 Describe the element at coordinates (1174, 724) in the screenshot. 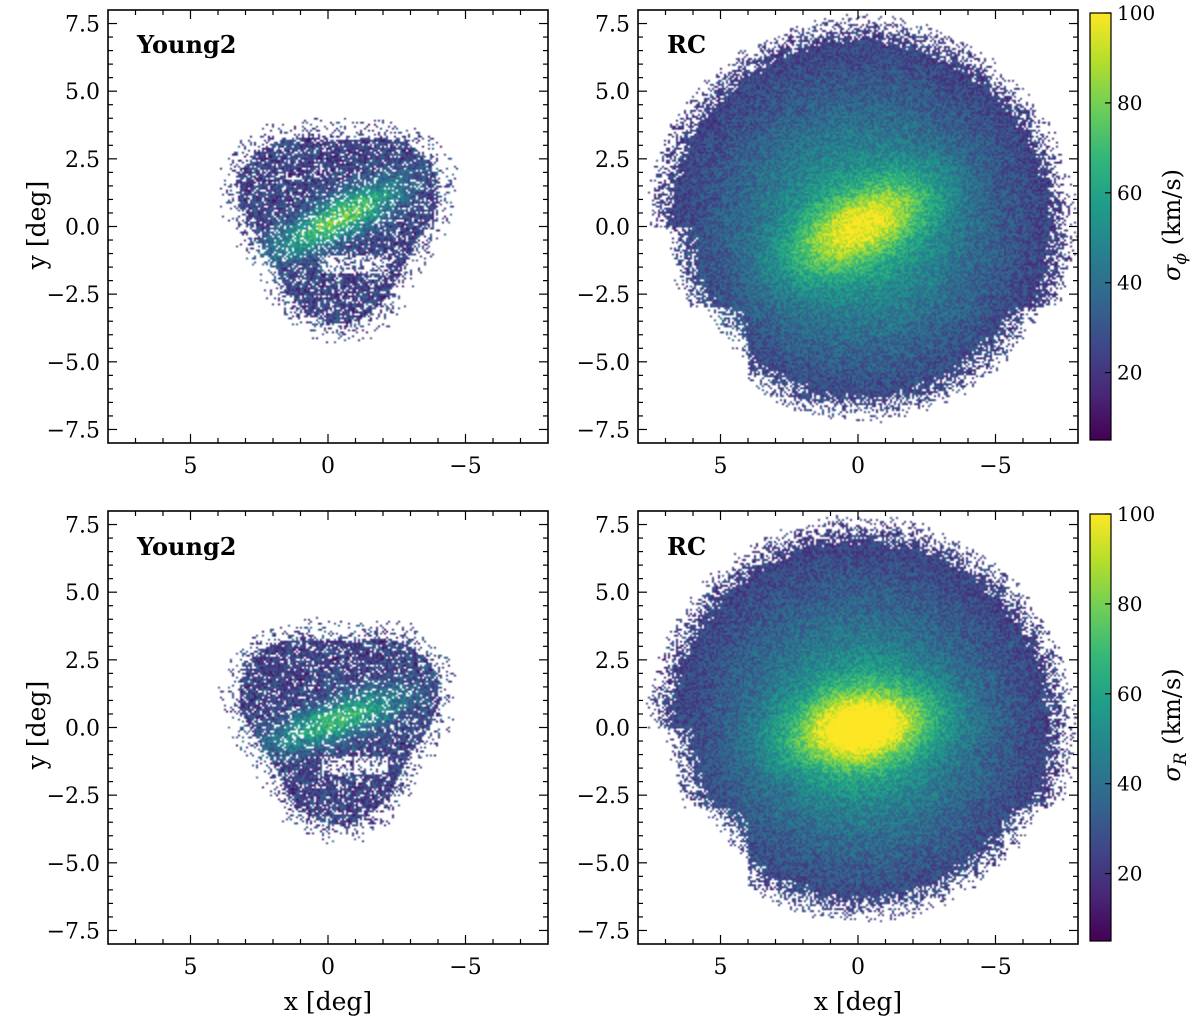

I see `colorbar-label-bottom: σR (km/s)` at that location.